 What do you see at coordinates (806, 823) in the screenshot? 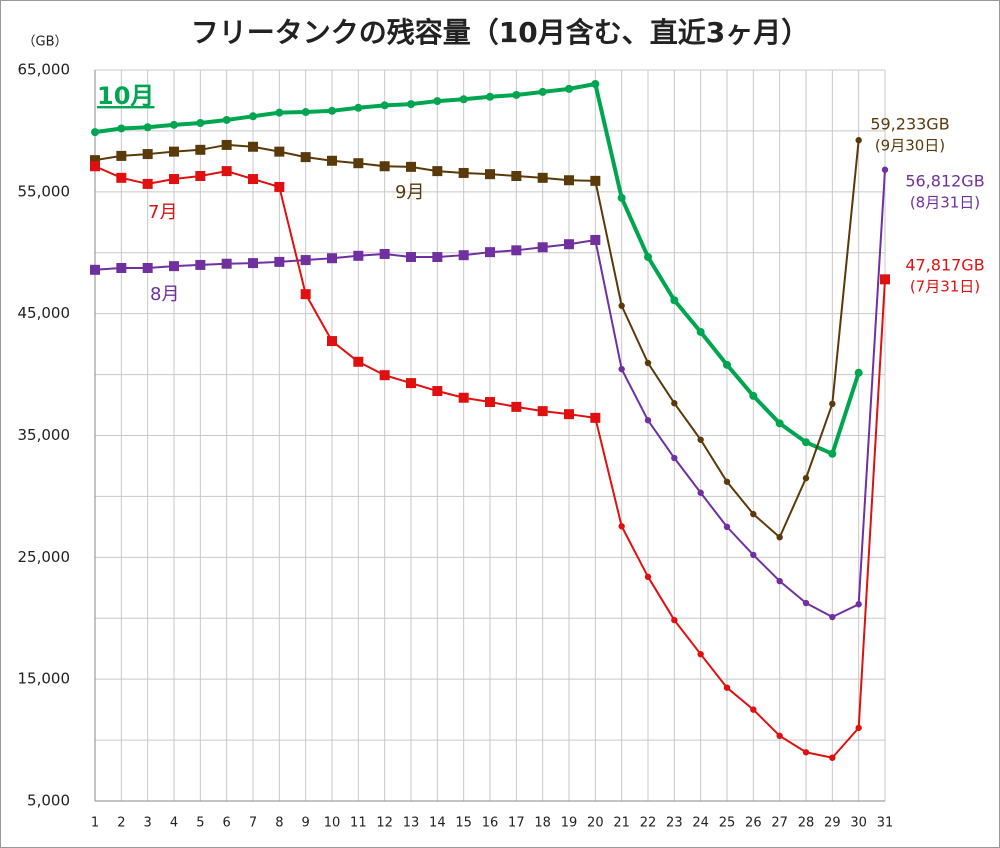
I see `x-tick-label: 28` at bounding box center [806, 823].